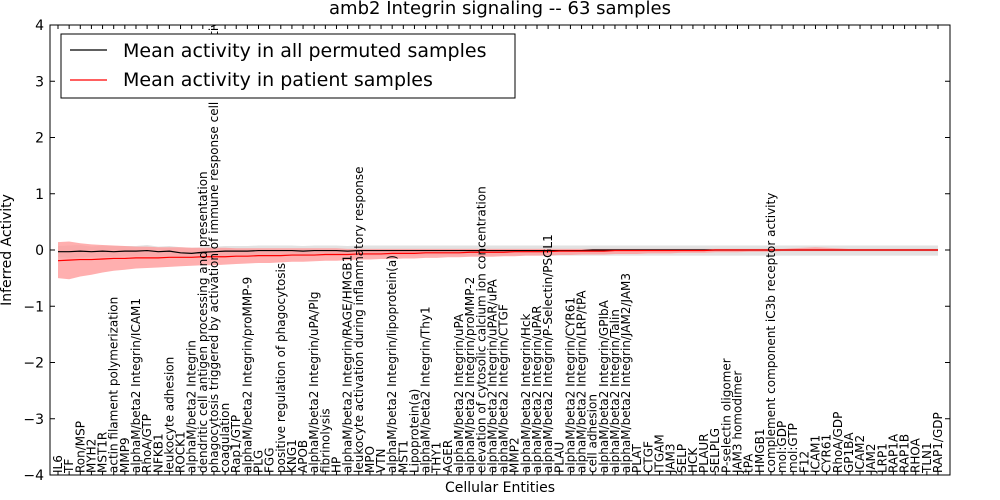  What do you see at coordinates (604, 386) in the screenshot?
I see `category-label: alphaM/beta2 Integrin/GPIbA` at bounding box center [604, 386].